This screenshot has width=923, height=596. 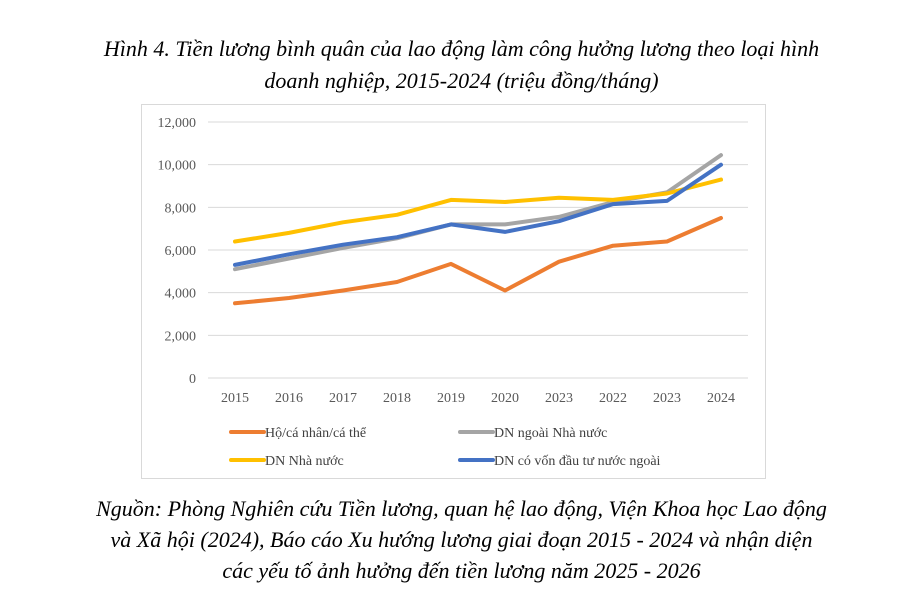 I want to click on x-tick-label: 2020, so click(x=505, y=398).